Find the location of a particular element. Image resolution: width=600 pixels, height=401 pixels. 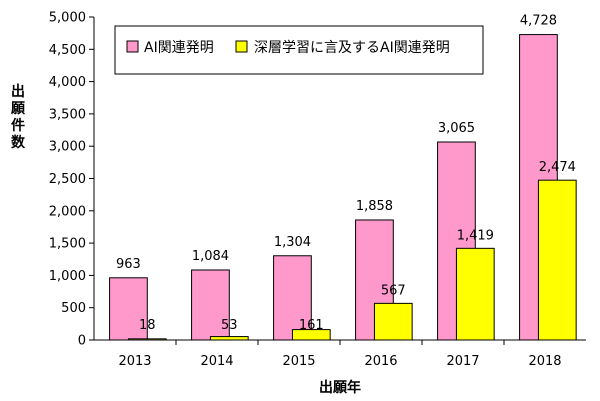

legend-label: AI関連発明 is located at coordinates (179, 48).